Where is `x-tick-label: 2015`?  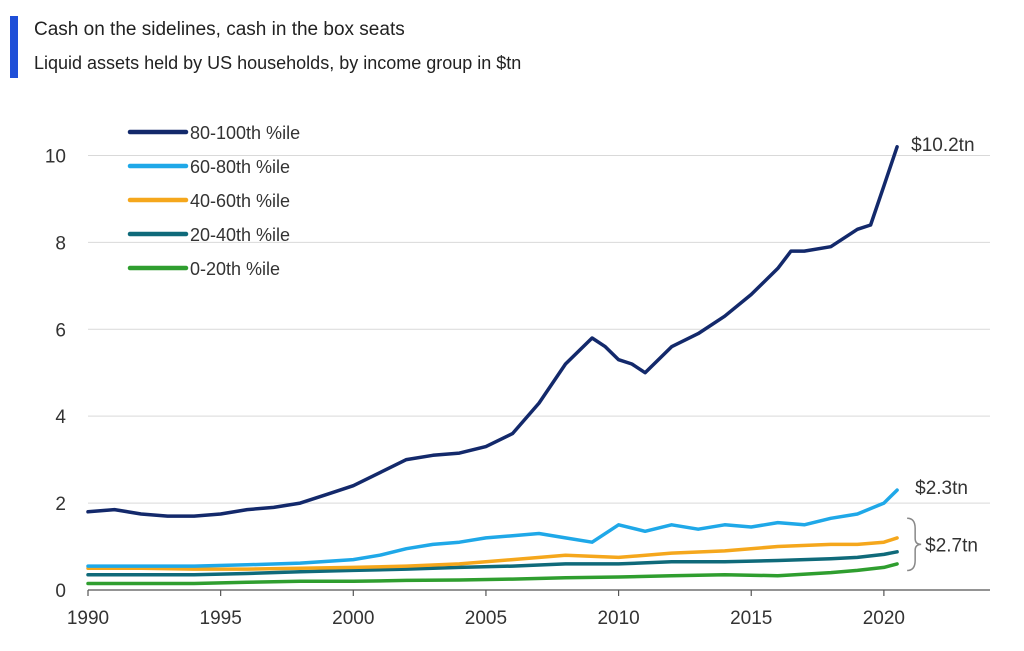
x-tick-label: 2015 is located at coordinates (751, 618).